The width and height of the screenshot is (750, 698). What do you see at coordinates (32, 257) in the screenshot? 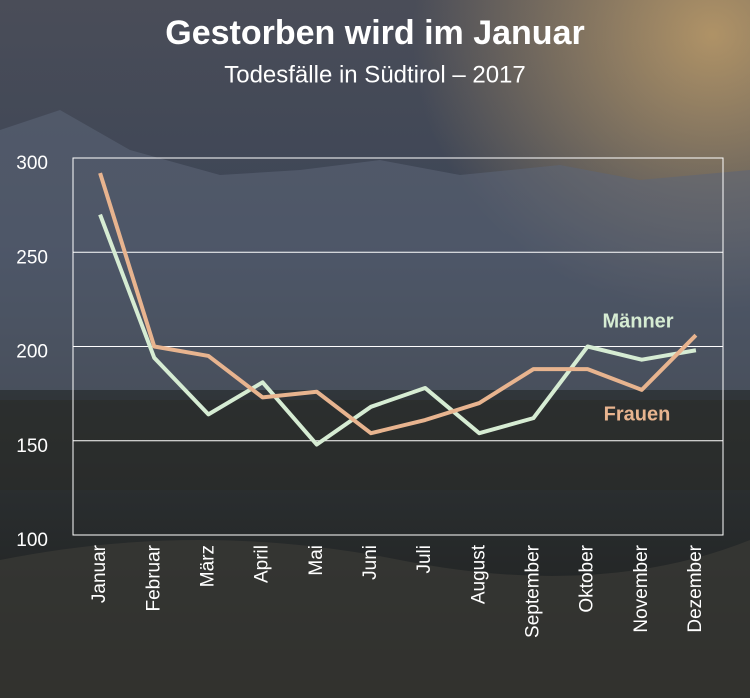
I see `y-tick-label: 250` at bounding box center [32, 257].